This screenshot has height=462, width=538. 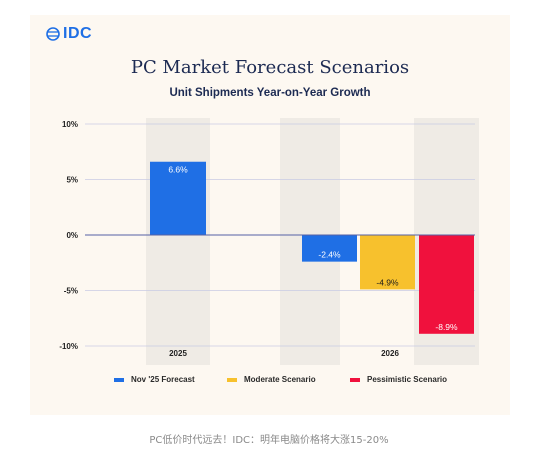 I want to click on idc-logo: IDC, so click(x=69, y=34).